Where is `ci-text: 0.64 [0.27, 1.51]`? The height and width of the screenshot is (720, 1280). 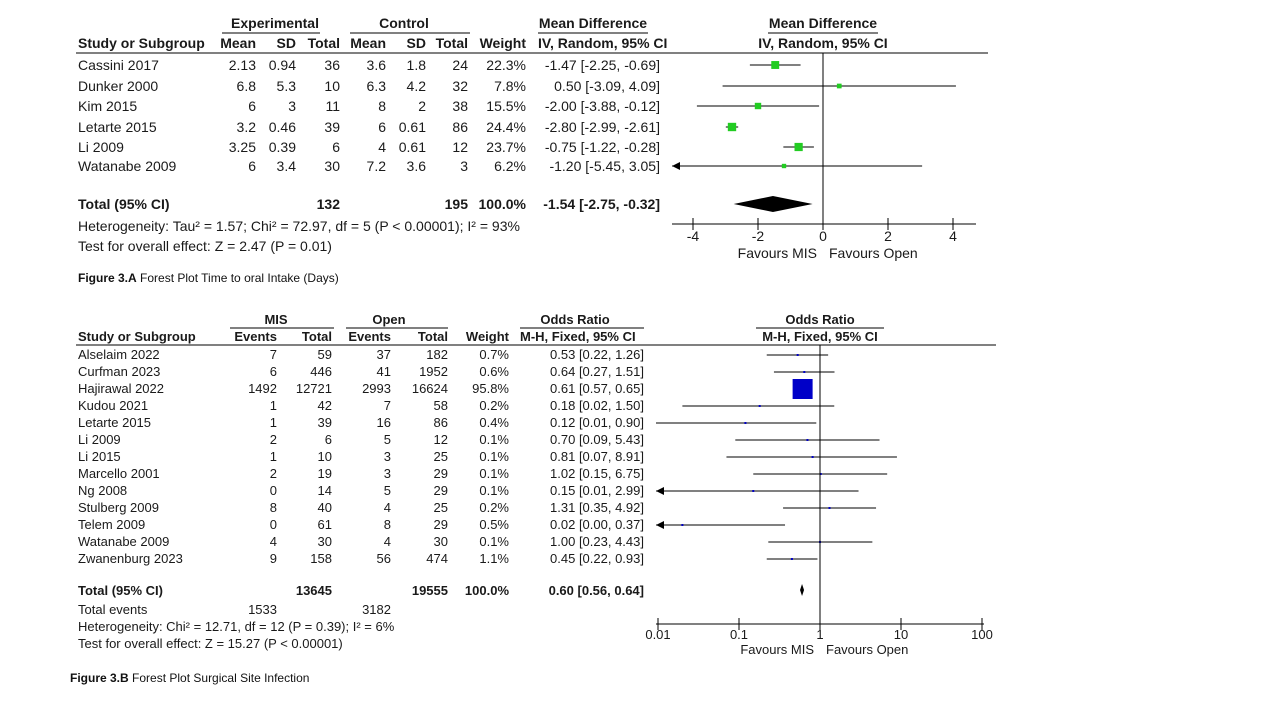
ci-text: 0.64 [0.27, 1.51] is located at coordinates (597, 371).